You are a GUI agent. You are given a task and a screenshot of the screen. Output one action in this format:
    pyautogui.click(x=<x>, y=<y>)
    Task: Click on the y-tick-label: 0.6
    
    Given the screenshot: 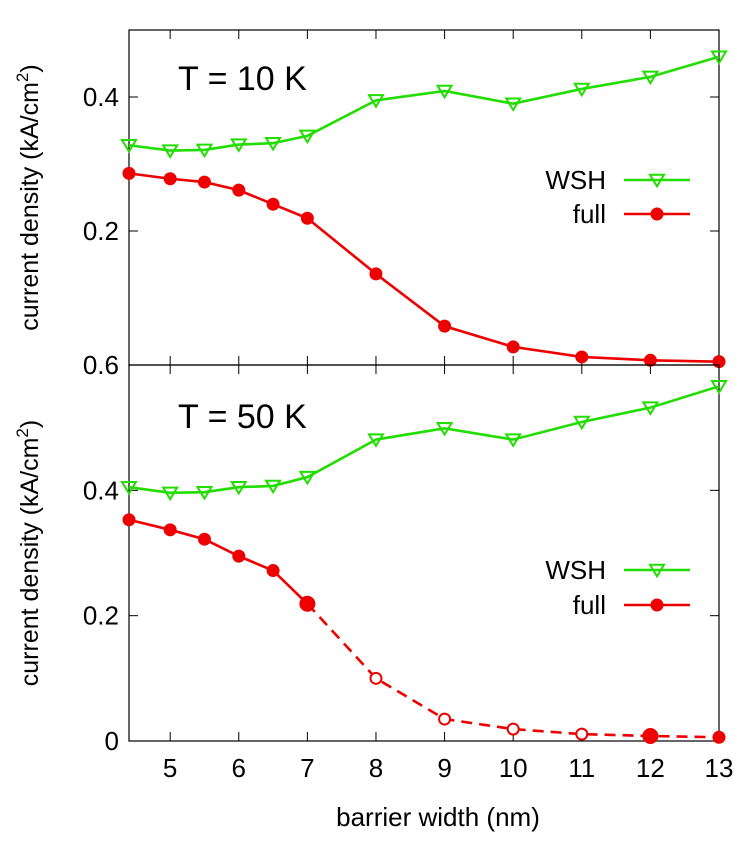 What is the action you would take?
    pyautogui.click(x=101, y=365)
    